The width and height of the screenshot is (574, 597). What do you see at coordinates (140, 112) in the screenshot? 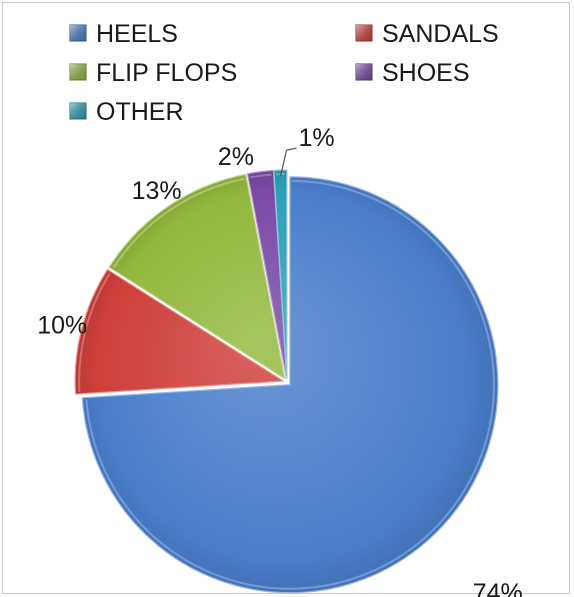
I see `legend-label-other: OTHER` at bounding box center [140, 112].